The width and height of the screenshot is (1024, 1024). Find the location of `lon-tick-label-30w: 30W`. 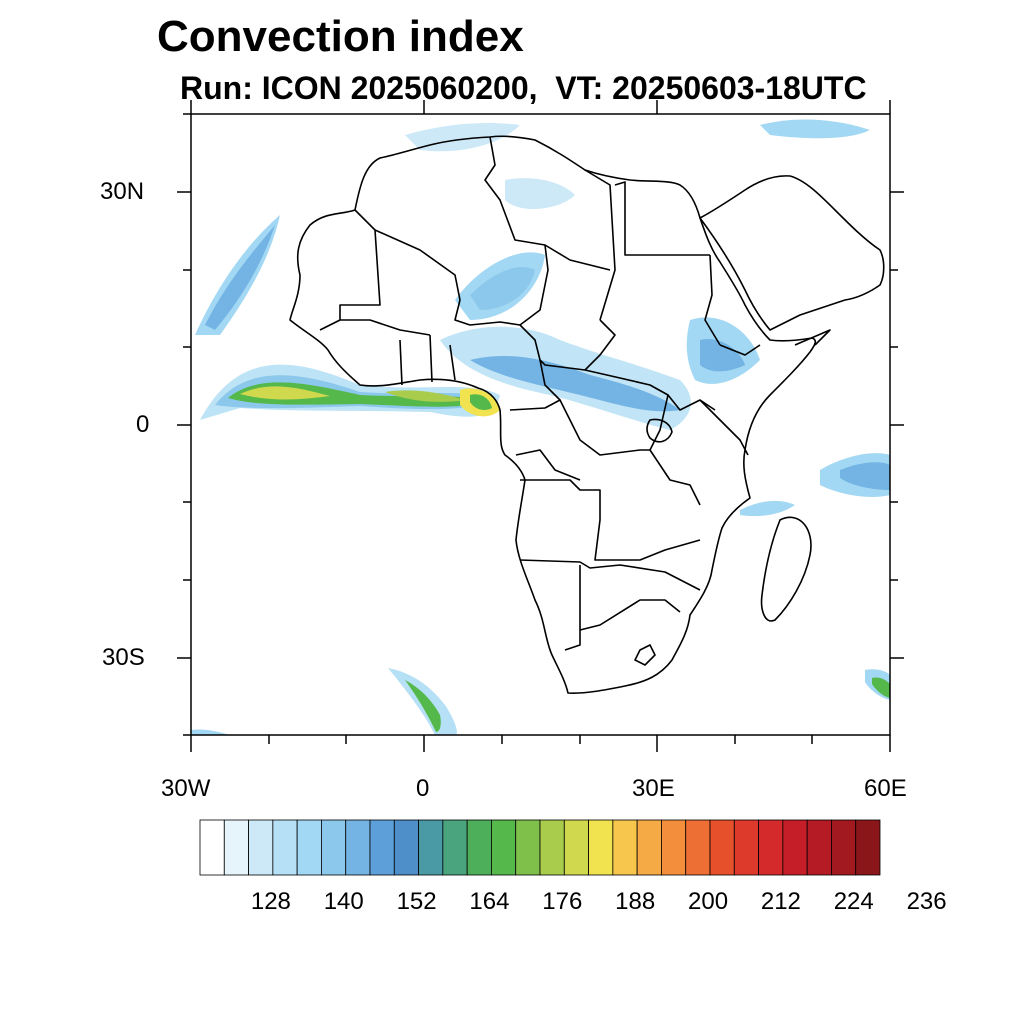

lon-tick-label-30w: 30W is located at coordinates (186, 788).